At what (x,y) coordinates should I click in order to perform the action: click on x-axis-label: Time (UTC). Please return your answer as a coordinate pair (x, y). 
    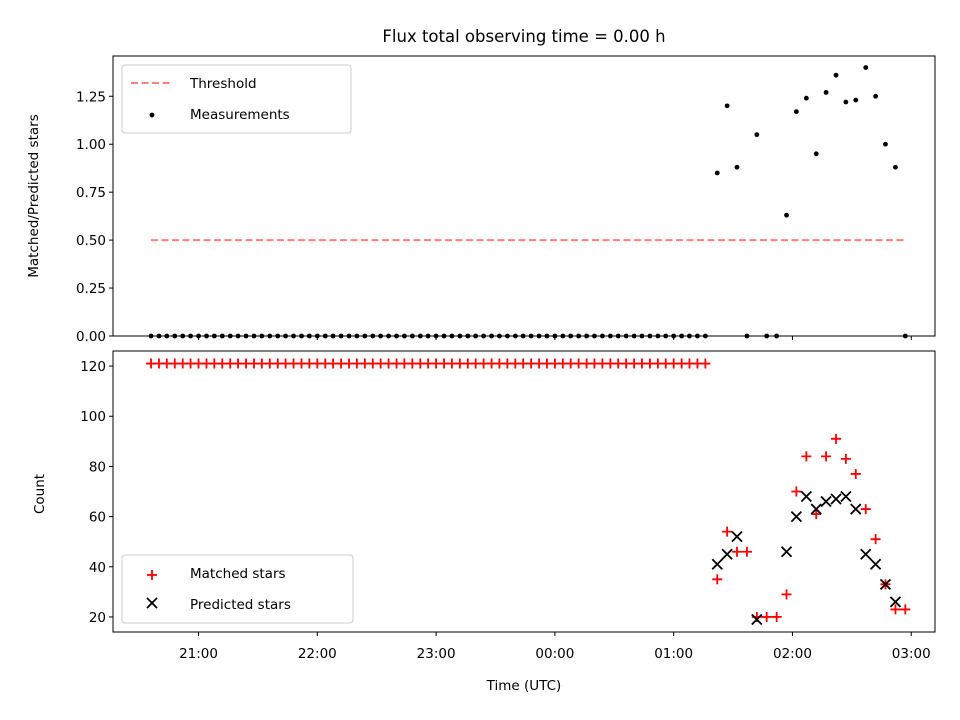
    Looking at the image, I should click on (524, 686).